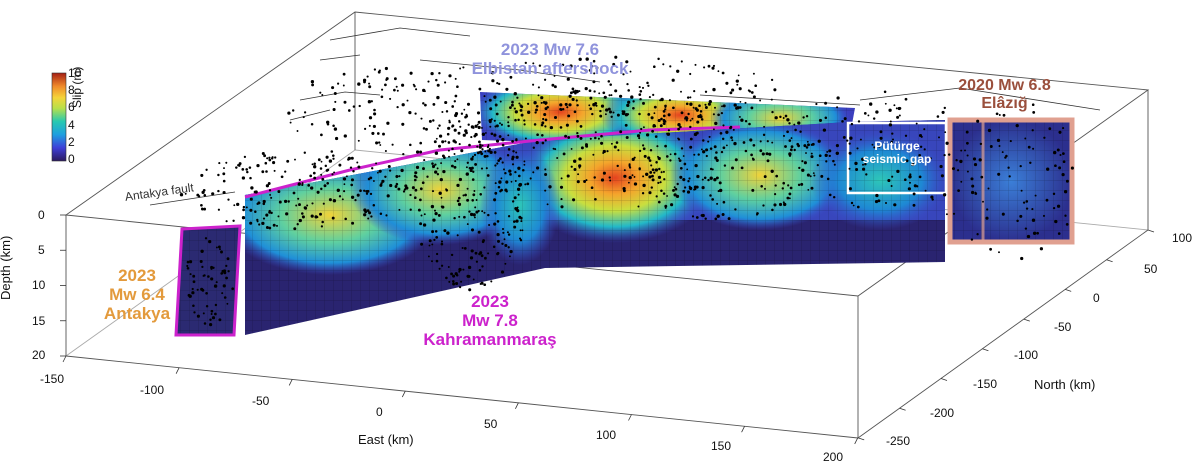  I want to click on east-tick: 0, so click(379, 412).